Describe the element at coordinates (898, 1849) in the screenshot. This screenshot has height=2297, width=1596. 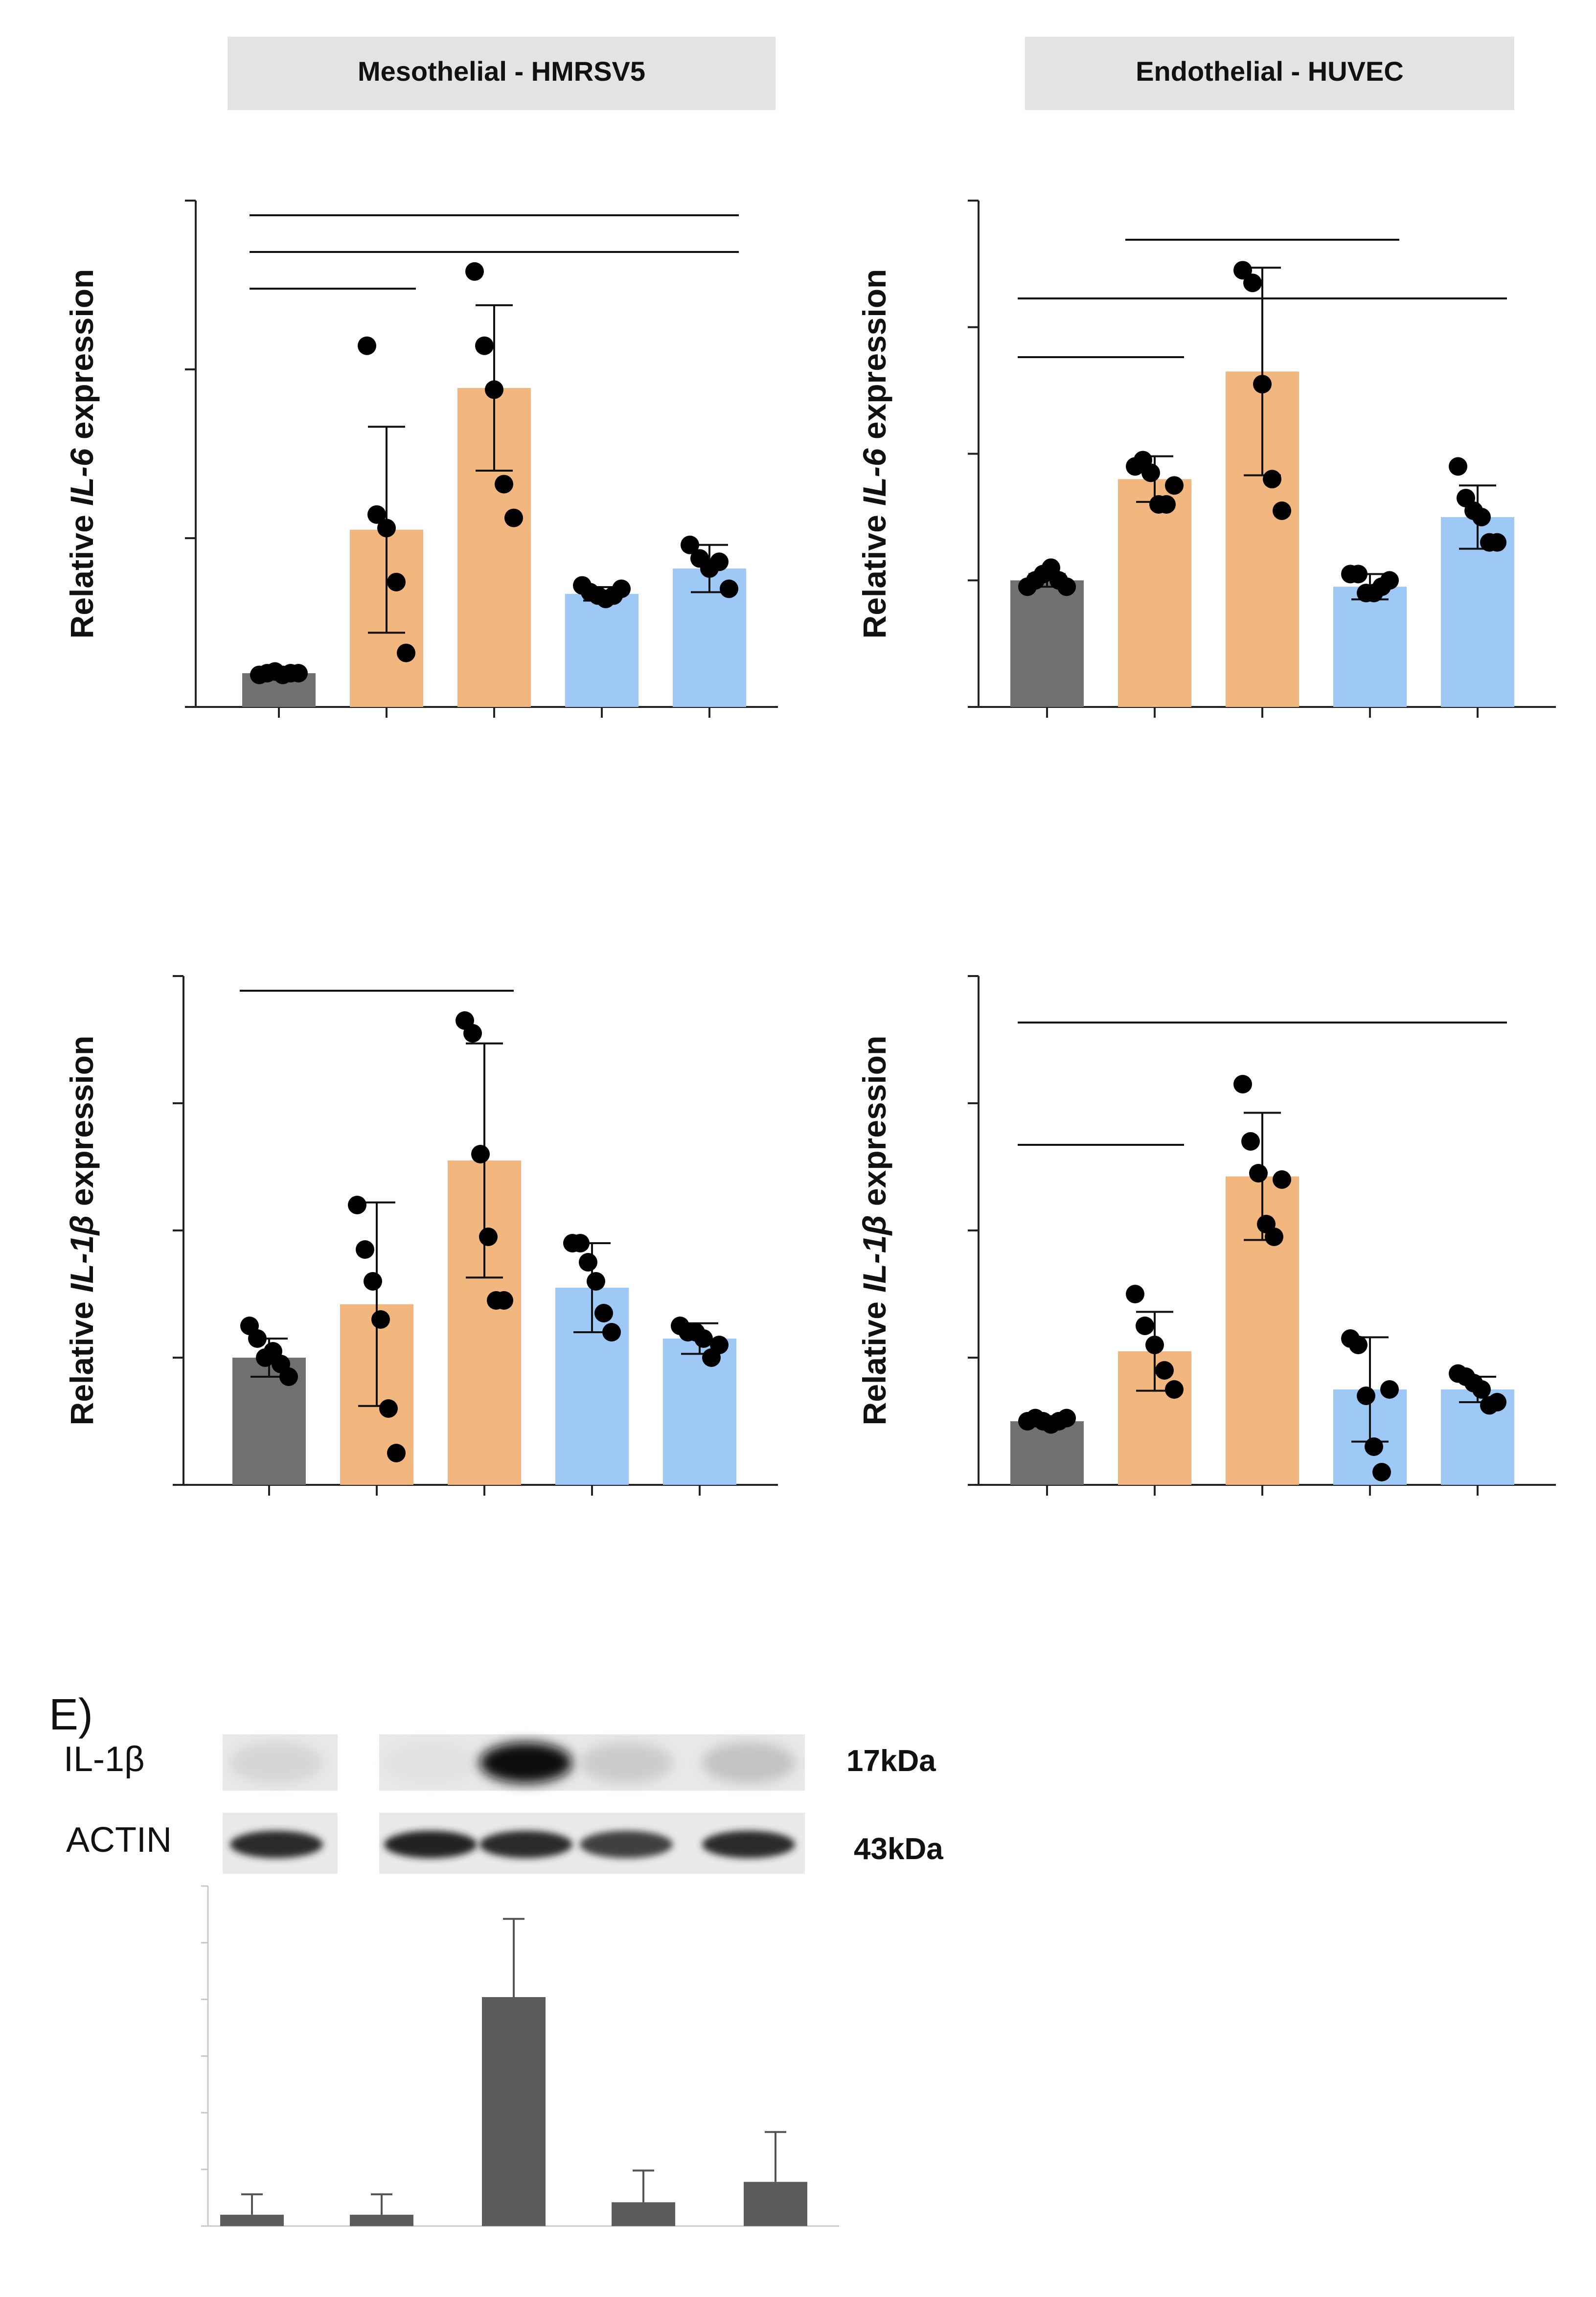
I see `blot-actin-kda: 43kDa` at that location.